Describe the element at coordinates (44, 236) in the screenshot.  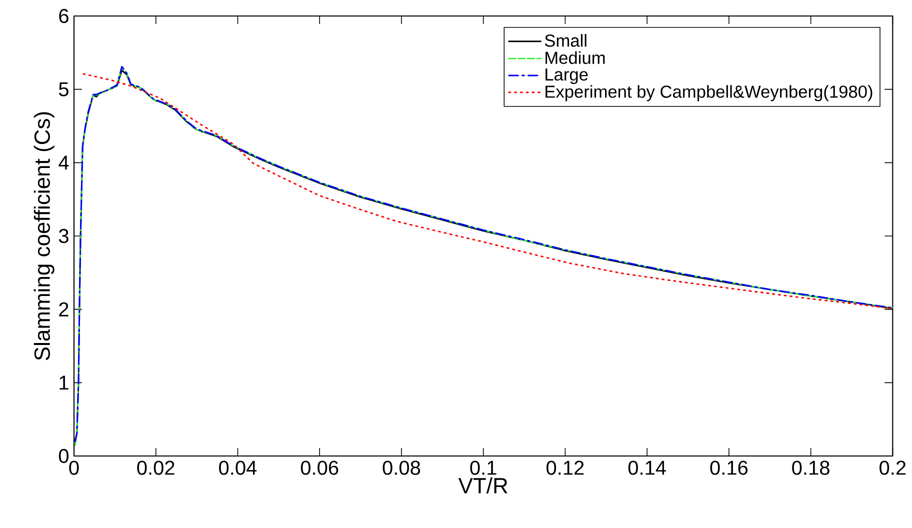
I see `y-axis-title: Slamming coefficient (Cs)` at that location.